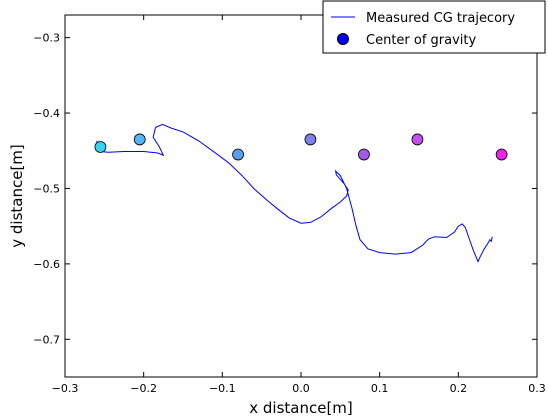 The width and height of the screenshot is (548, 419). I want to click on x-tick-label: −0.1, so click(222, 388).